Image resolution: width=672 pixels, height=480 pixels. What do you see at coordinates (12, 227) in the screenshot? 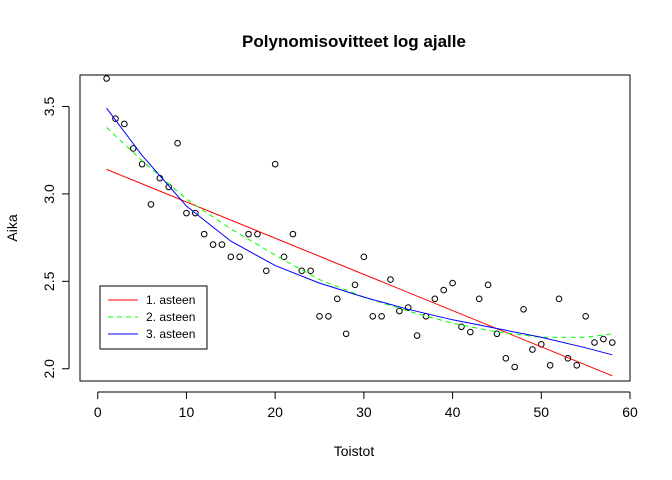
I see `y-axis-label: Aika` at bounding box center [12, 227].